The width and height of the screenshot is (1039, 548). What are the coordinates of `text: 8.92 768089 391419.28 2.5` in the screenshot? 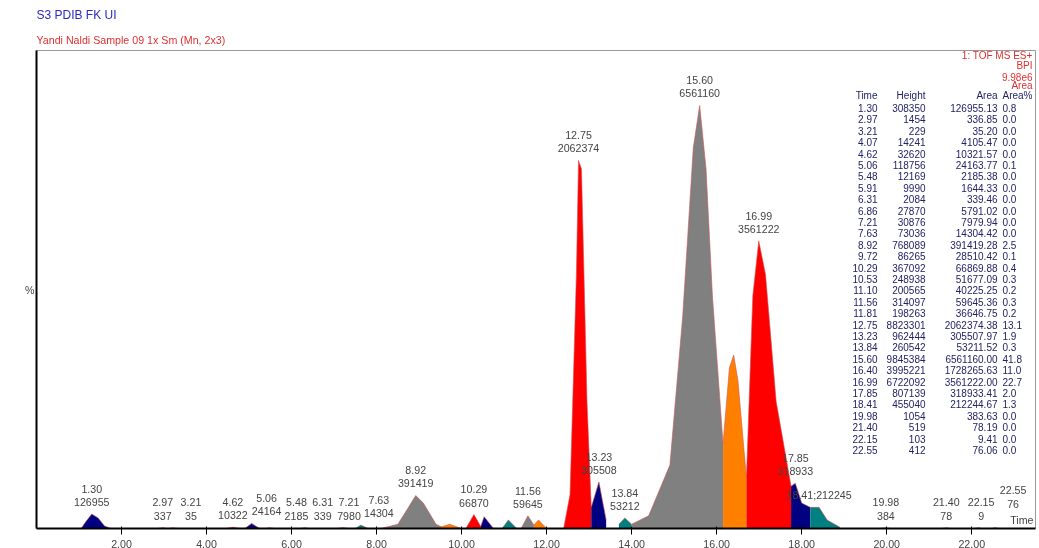 It's located at (937, 245).